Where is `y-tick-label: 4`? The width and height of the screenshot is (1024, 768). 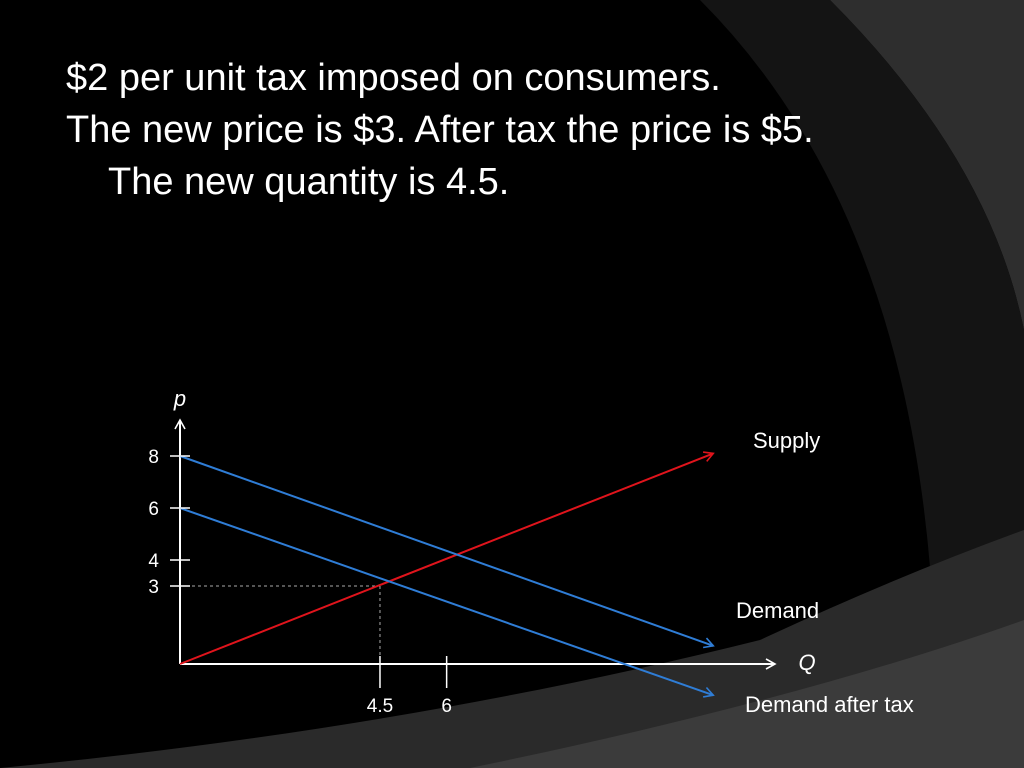
y-tick-label: 4 is located at coordinates (153, 561).